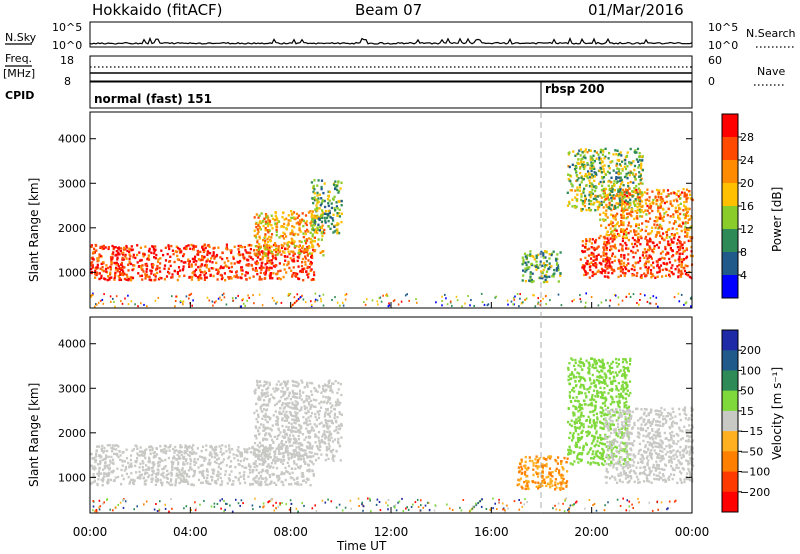 Image resolution: width=800 pixels, height=554 pixels. What do you see at coordinates (391, 40) in the screenshot?
I see `nsky-trace` at bounding box center [391, 40].